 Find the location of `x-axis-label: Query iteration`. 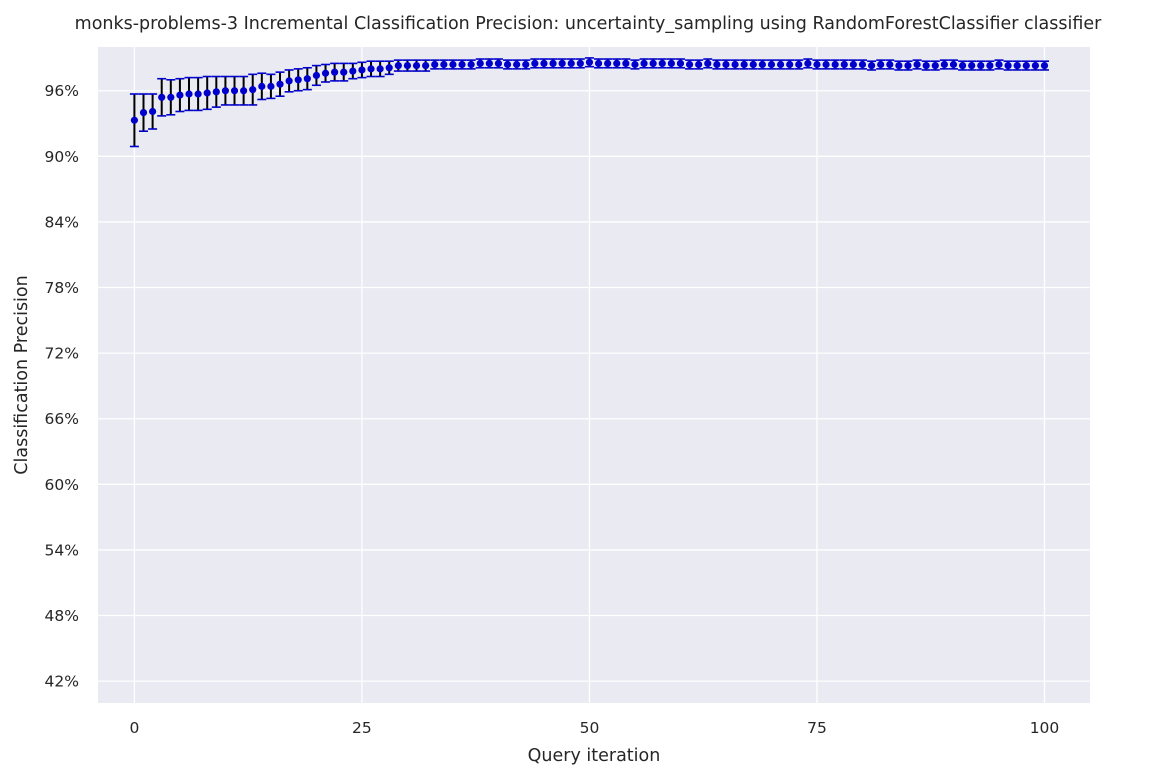

x-axis-label: Query iteration is located at coordinates (594, 756).